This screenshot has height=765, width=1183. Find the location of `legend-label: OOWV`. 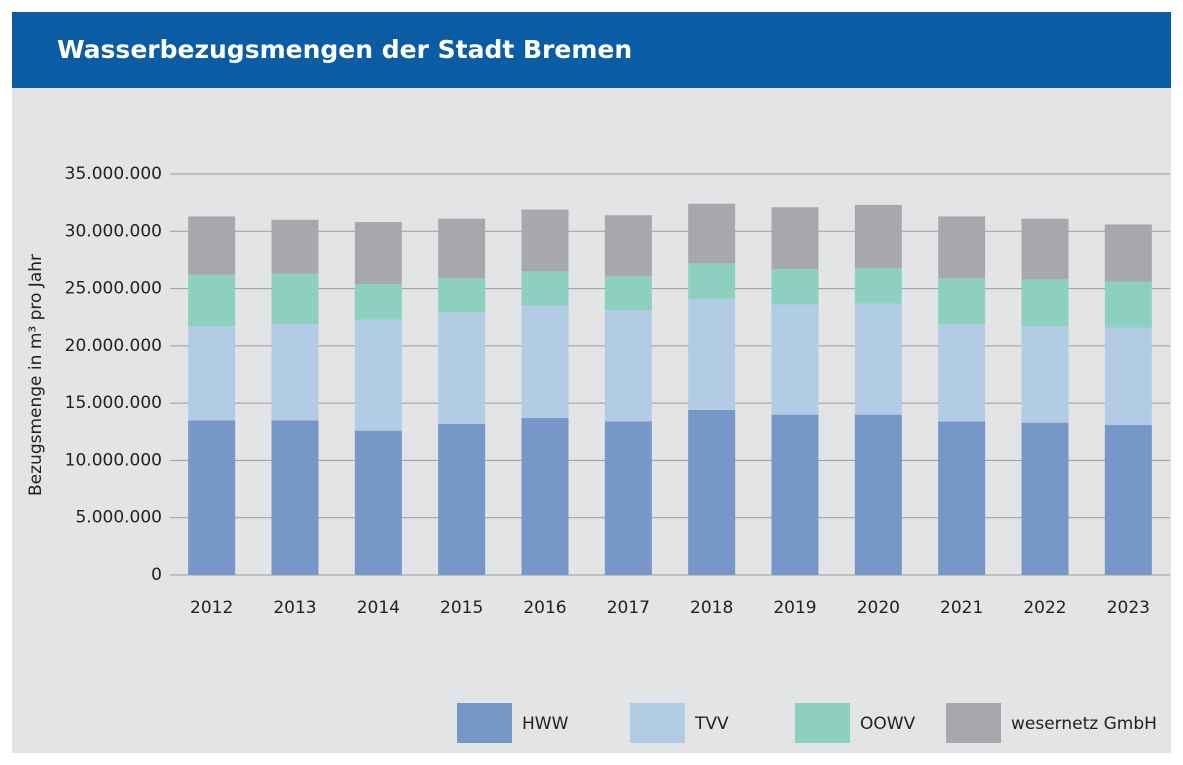

legend-label: OOWV is located at coordinates (888, 724).